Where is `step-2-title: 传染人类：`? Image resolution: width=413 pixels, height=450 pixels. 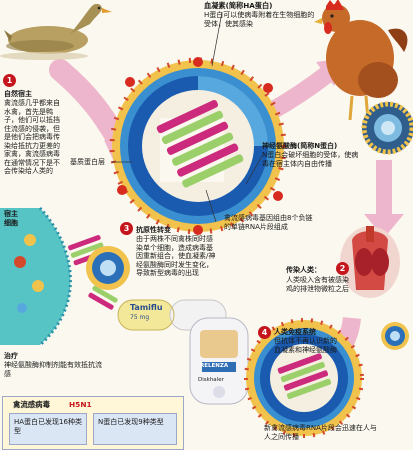
step-2-title: 传染人类： is located at coordinates (303, 270).